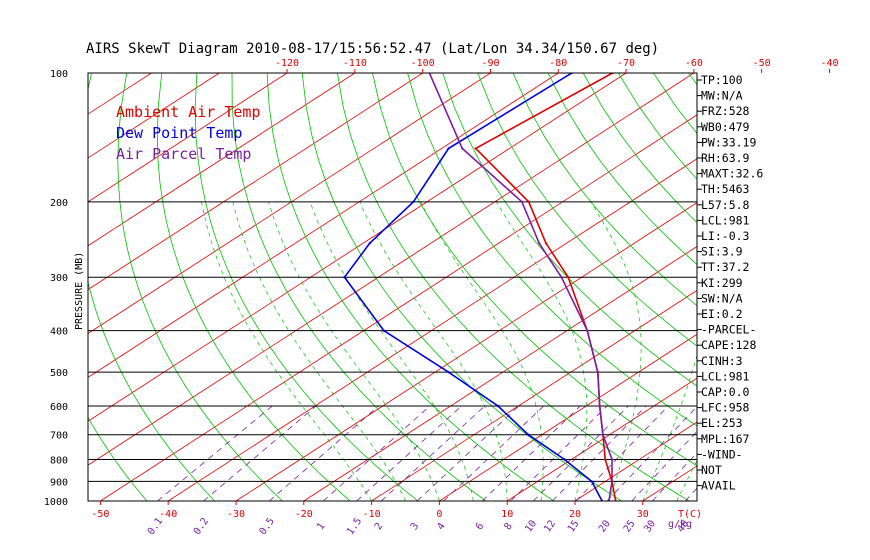  Describe the element at coordinates (694, 63) in the screenshot. I see `top-temp-tick-label: -60` at that location.